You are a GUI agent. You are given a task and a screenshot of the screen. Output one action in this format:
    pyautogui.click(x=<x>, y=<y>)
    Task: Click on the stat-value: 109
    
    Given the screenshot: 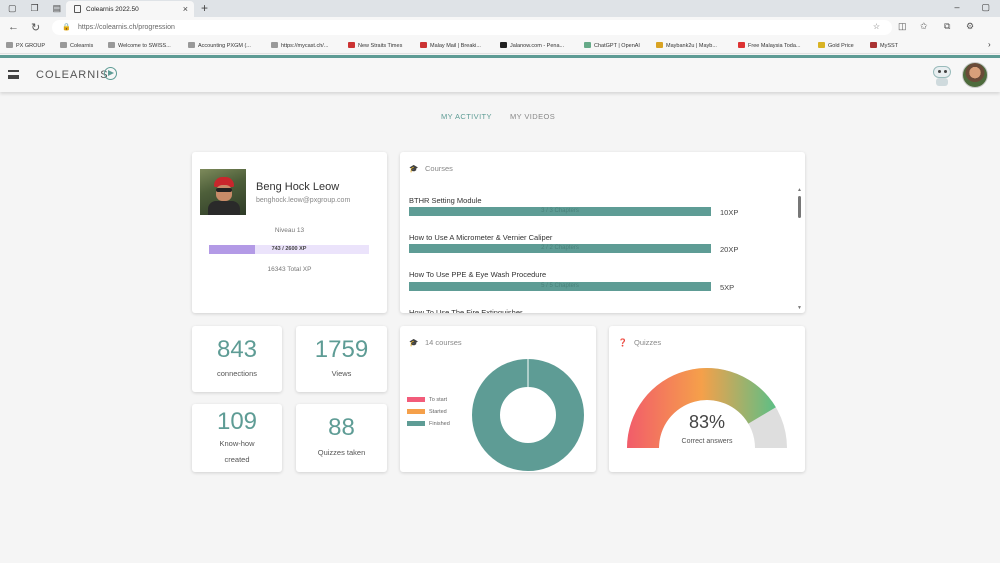 What is the action you would take?
    pyautogui.click(x=237, y=421)
    